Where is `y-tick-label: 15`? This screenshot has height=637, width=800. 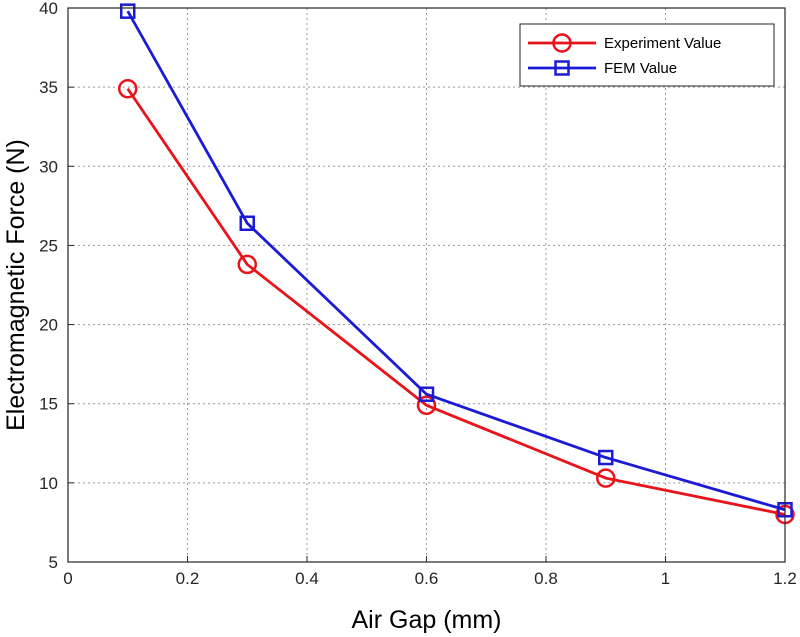 y-tick-label: 15 is located at coordinates (48, 404).